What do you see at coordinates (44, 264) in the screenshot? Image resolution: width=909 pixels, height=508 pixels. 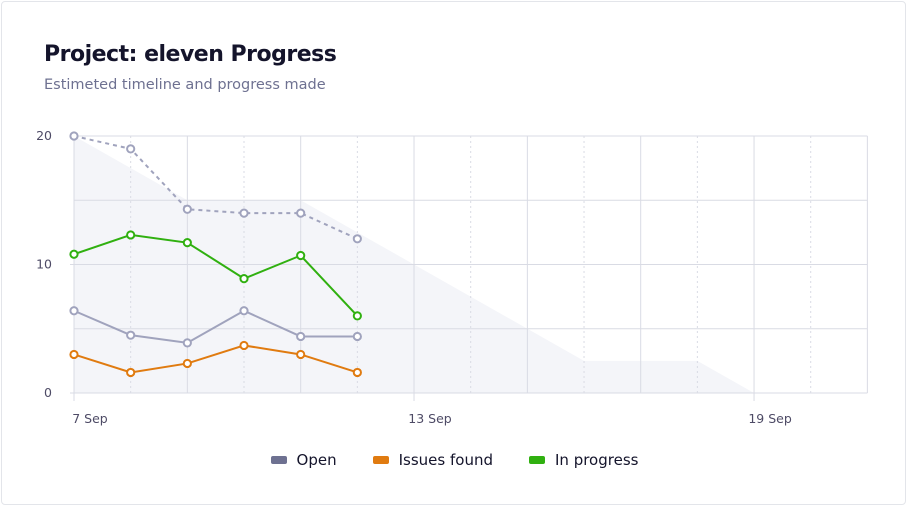 I see `y-tick-label: 10` at bounding box center [44, 264].